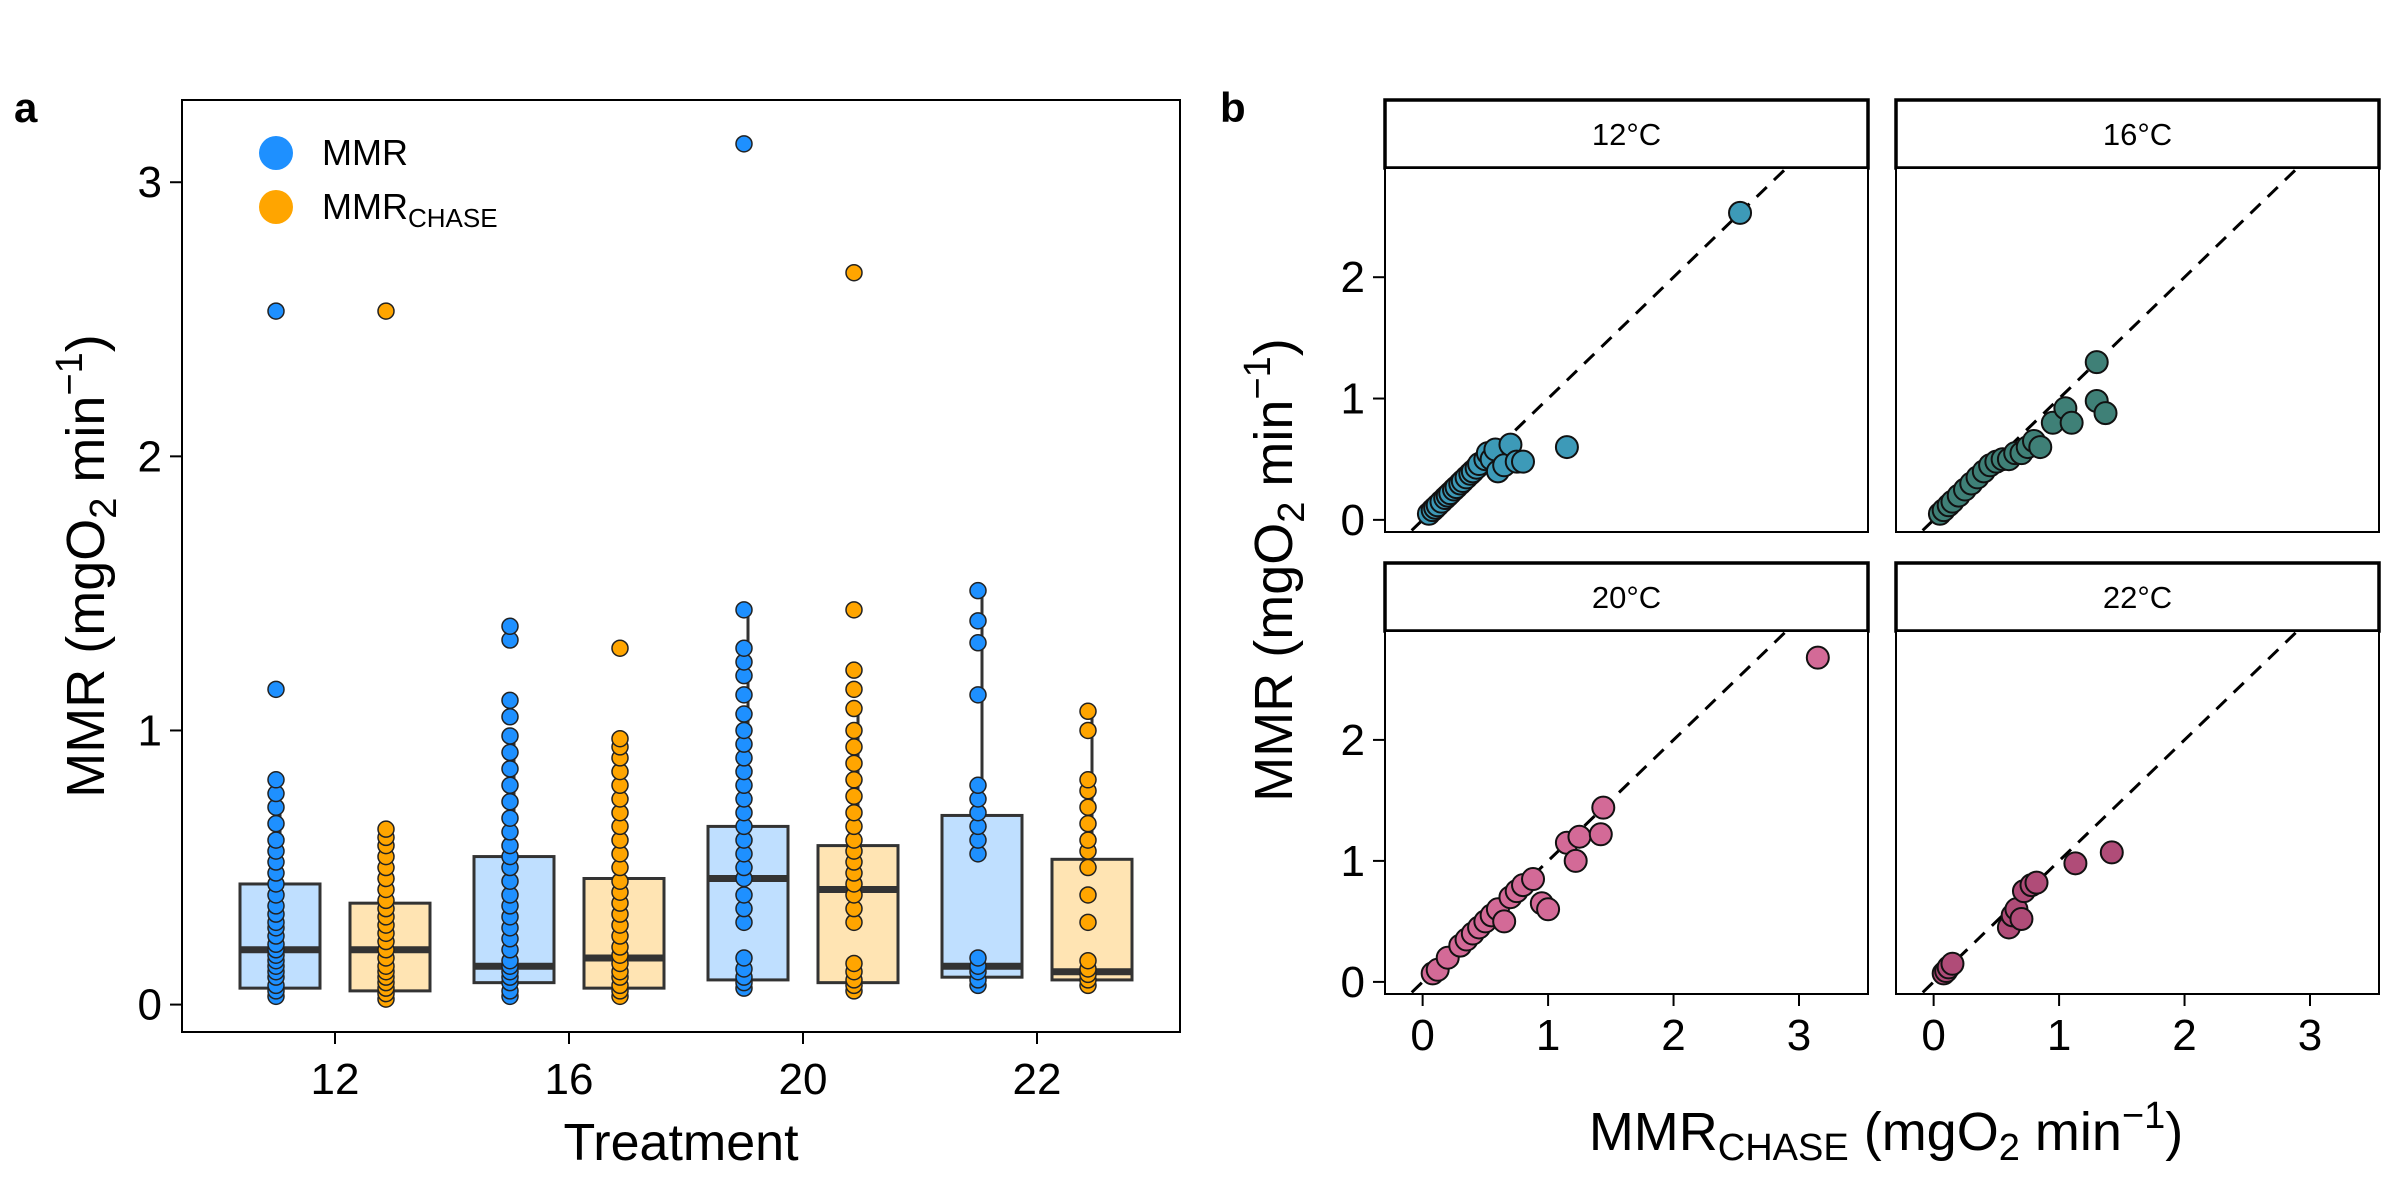 This screenshot has height=1200, width=2400. I want to click on x-tick-label: 0, so click(1422, 1035).